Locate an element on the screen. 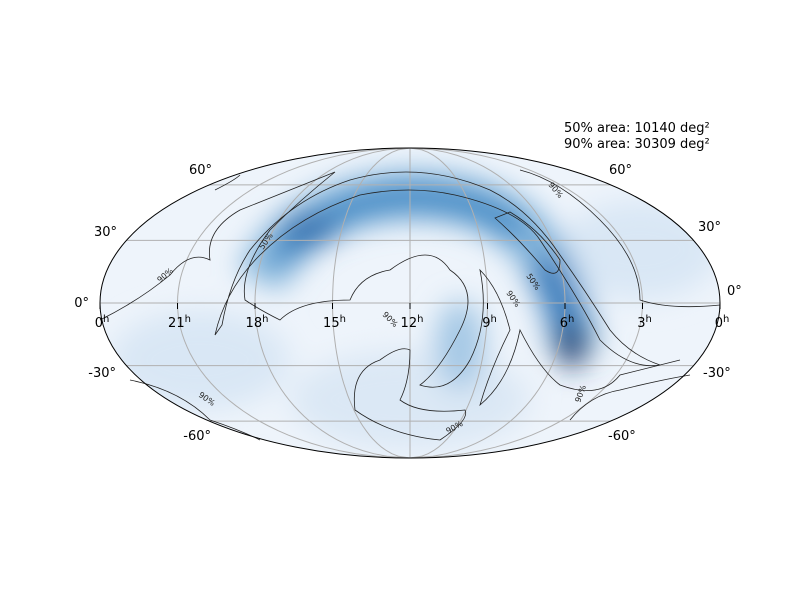  area-annotation: 90% area: 30309 deg² is located at coordinates (637, 144).